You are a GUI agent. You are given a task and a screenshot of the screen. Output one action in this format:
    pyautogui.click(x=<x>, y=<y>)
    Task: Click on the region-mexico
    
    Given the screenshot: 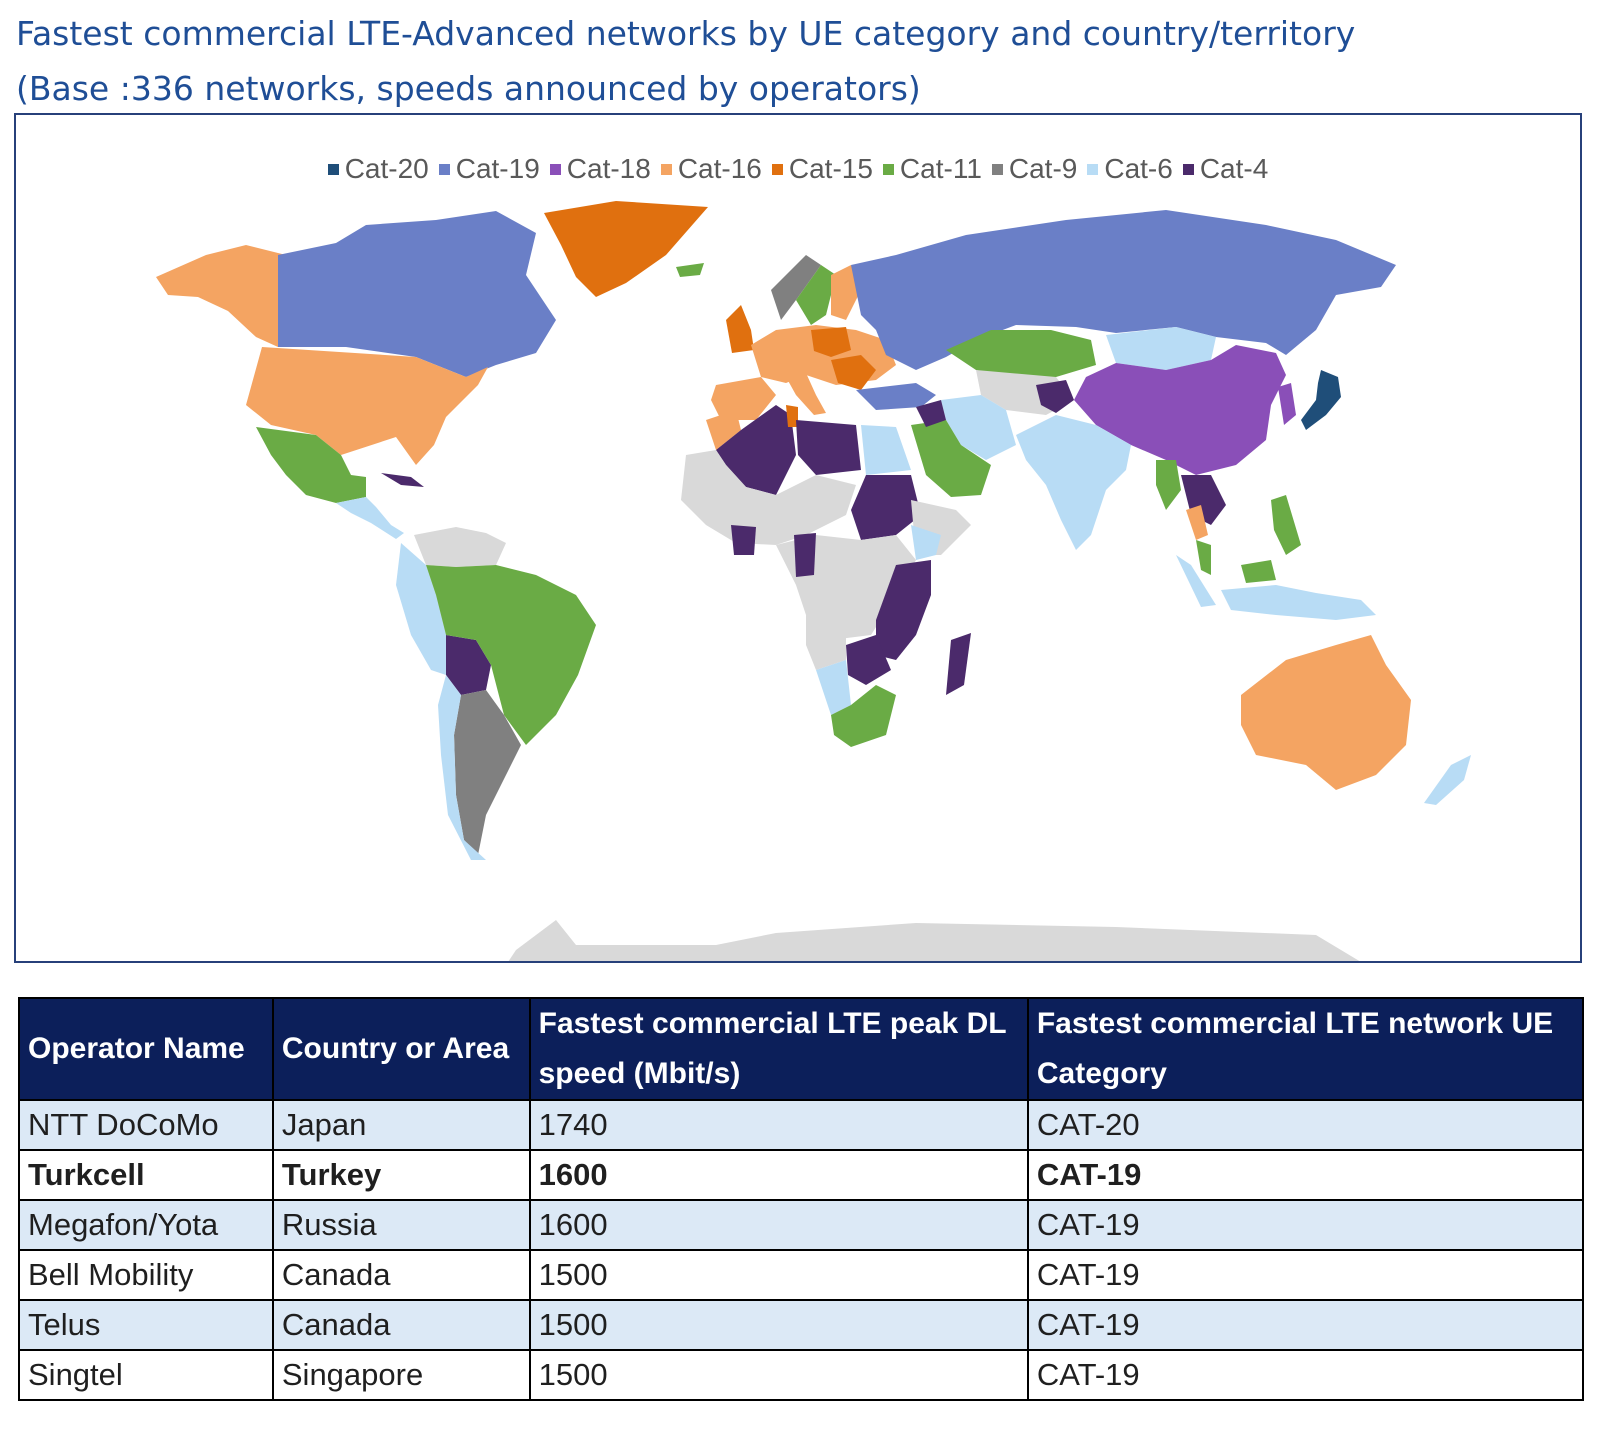 What is the action you would take?
    pyautogui.click(x=311, y=465)
    